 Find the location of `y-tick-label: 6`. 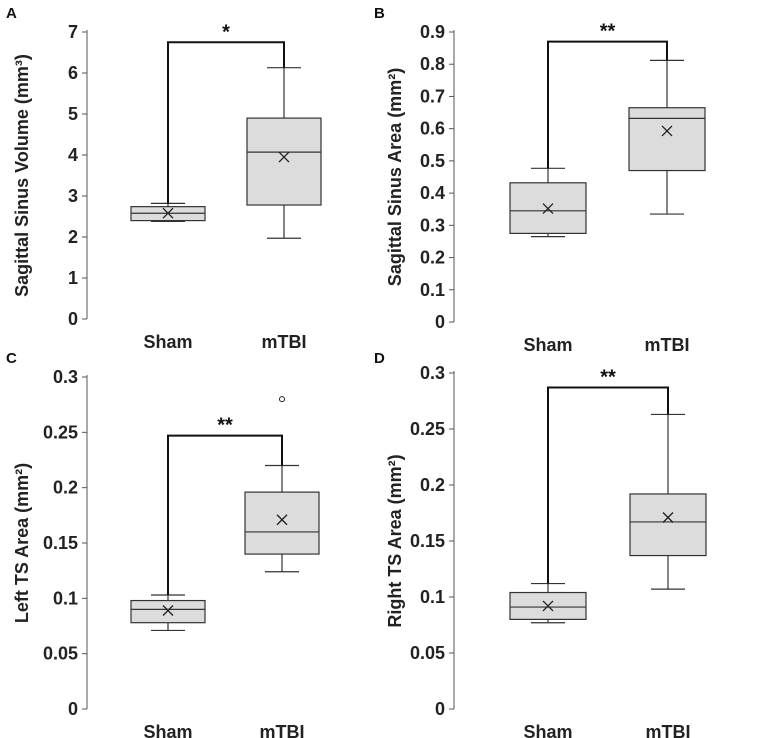

y-tick-label: 6 is located at coordinates (73, 73).